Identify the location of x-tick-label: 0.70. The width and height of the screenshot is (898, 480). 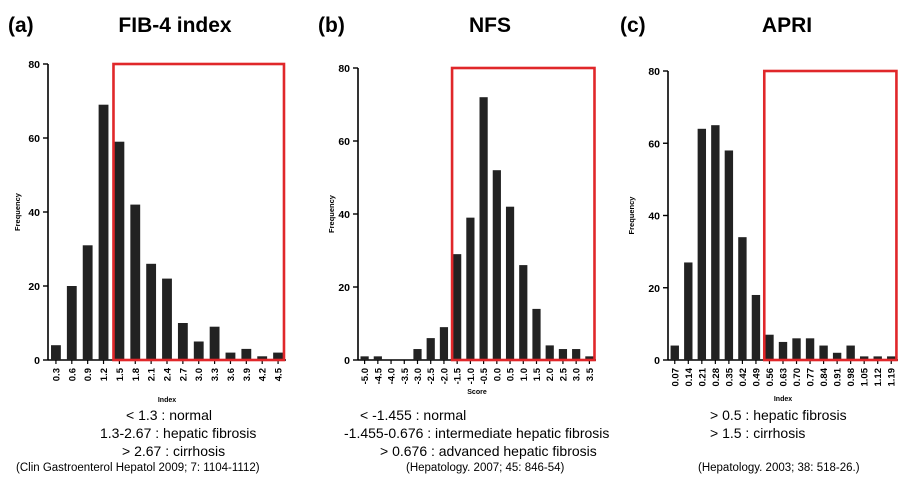
(797, 377).